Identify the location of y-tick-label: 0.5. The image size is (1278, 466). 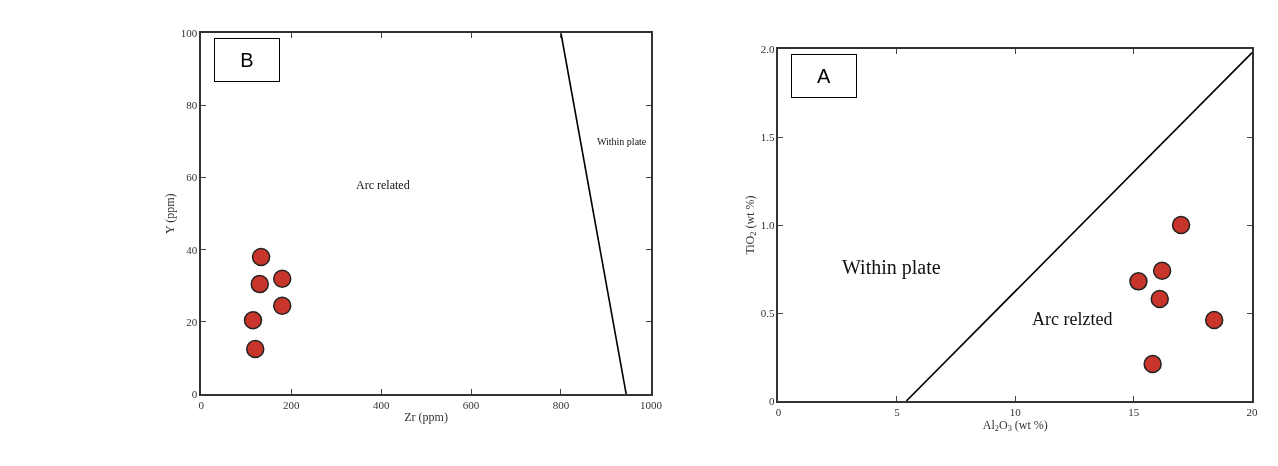
(768, 312).